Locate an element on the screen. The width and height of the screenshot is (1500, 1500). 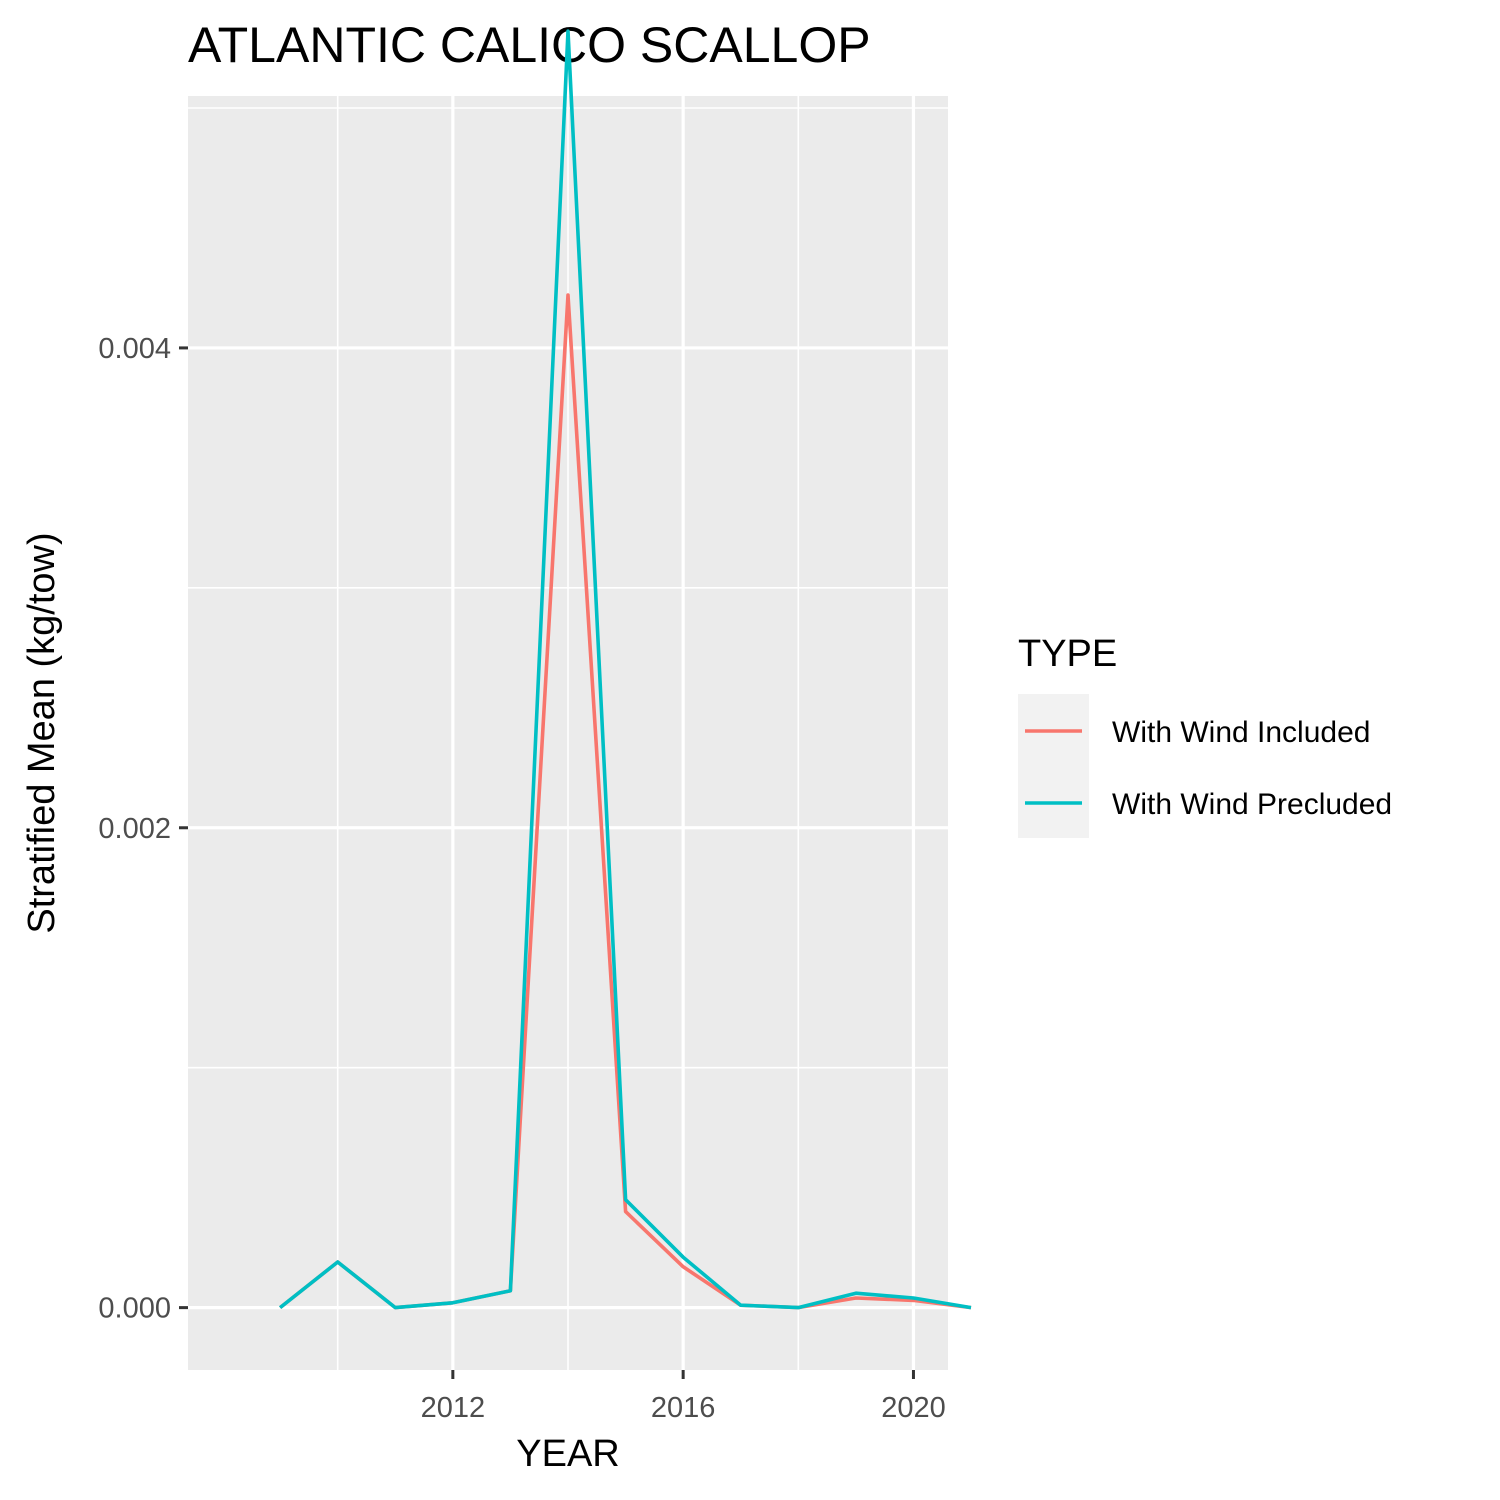
x-axis: 2012 2016 2020 is located at coordinates (683, 1397).